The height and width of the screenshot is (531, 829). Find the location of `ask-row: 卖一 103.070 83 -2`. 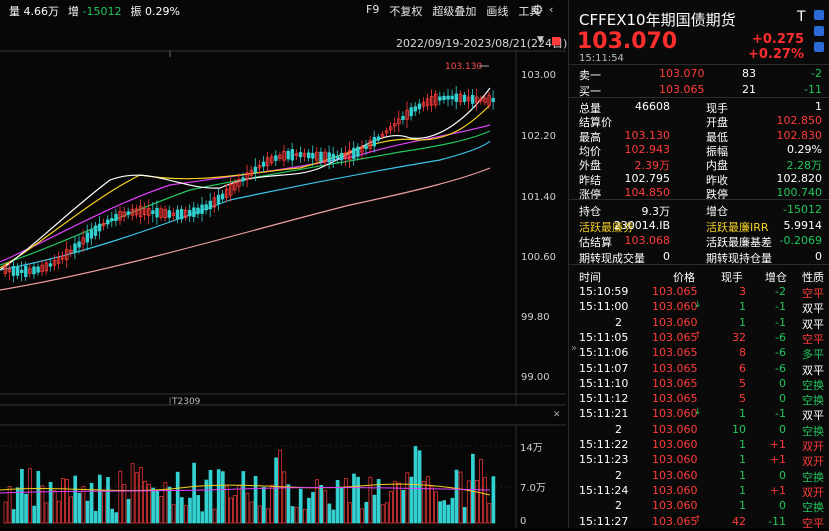

ask-row: 卖一 103.070 83 -2 is located at coordinates (700, 74).